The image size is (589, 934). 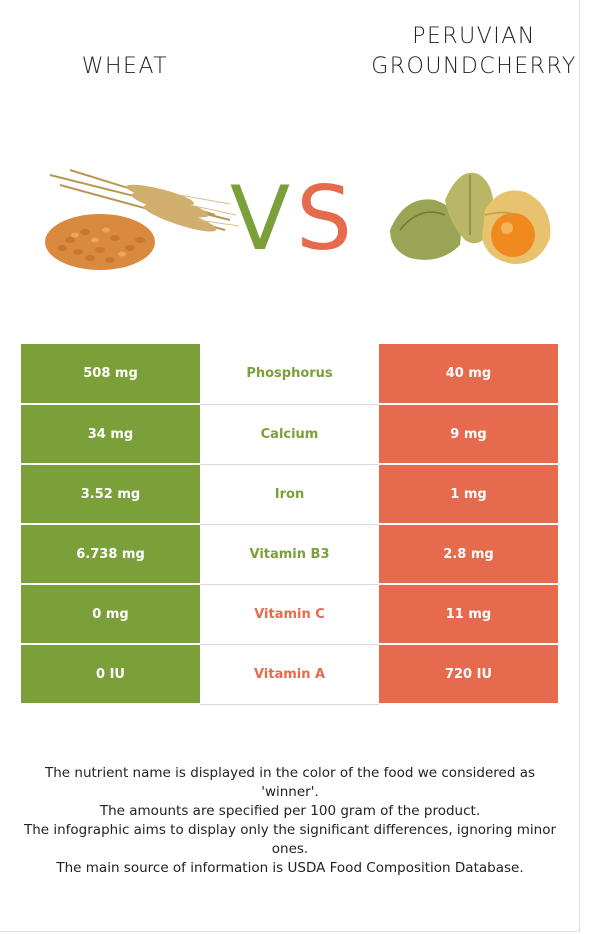 What do you see at coordinates (474, 52) in the screenshot?
I see `right-food-title: PERUVIAN GROUNDCHERRY` at bounding box center [474, 52].